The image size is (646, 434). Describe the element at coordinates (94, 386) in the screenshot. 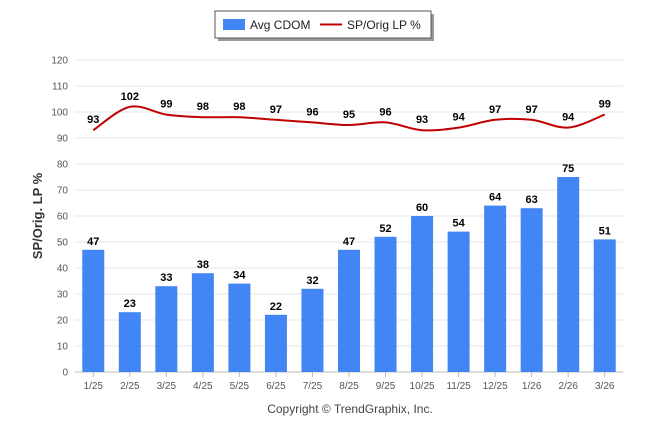

I see `x-tick-label: 1/25` at that location.